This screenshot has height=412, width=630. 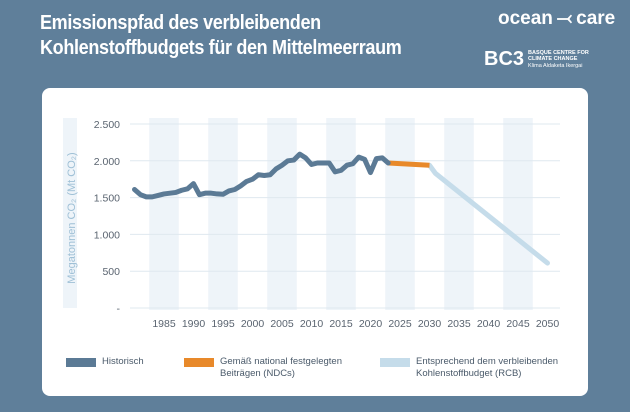 What do you see at coordinates (596, 18) in the screenshot?
I see `logo-text: care` at bounding box center [596, 18].